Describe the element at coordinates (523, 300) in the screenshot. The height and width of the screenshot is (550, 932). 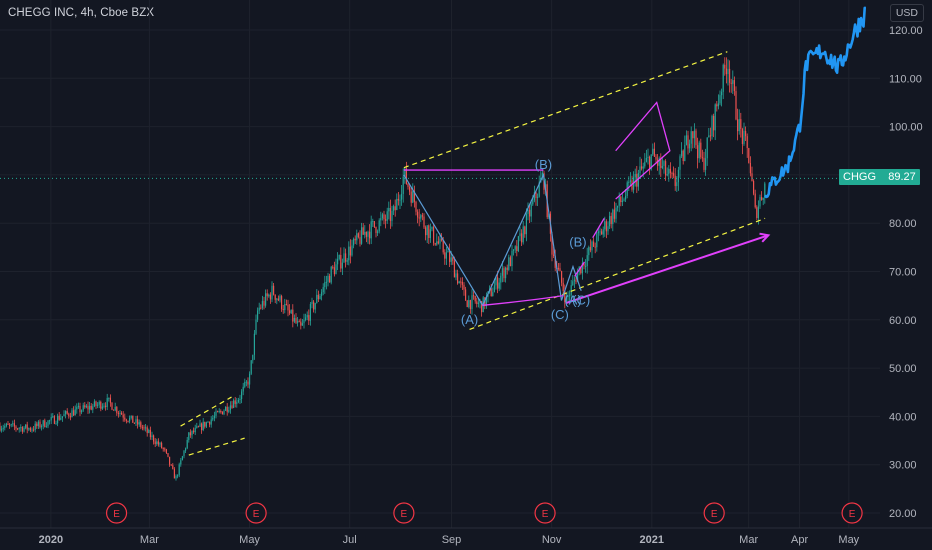
I see `pattern-bottom-curve` at that location.